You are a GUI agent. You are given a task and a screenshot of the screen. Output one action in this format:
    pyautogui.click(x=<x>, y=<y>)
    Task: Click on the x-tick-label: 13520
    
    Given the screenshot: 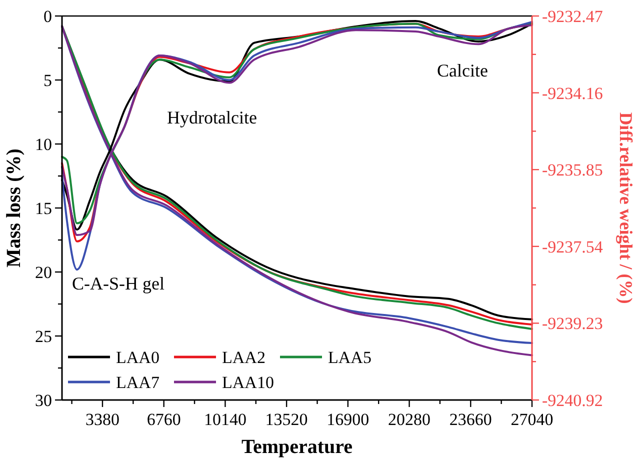 What is the action you would take?
    pyautogui.click(x=286, y=419)
    